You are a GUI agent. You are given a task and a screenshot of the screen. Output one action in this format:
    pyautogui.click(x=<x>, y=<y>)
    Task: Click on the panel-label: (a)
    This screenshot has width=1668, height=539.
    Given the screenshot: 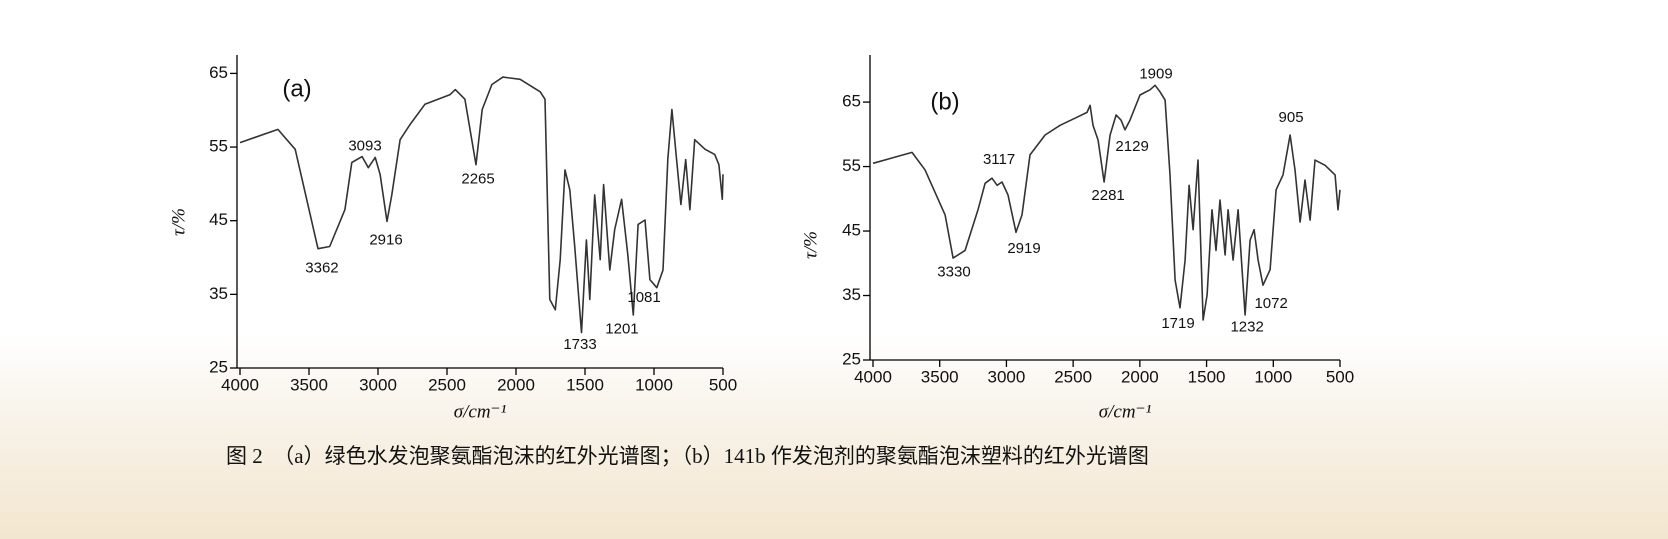 What is the action you would take?
    pyautogui.click(x=296, y=88)
    